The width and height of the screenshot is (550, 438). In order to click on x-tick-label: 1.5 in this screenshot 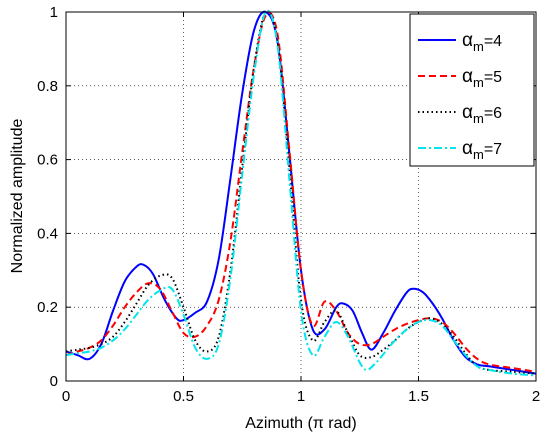, I will do `click(418, 396)`.